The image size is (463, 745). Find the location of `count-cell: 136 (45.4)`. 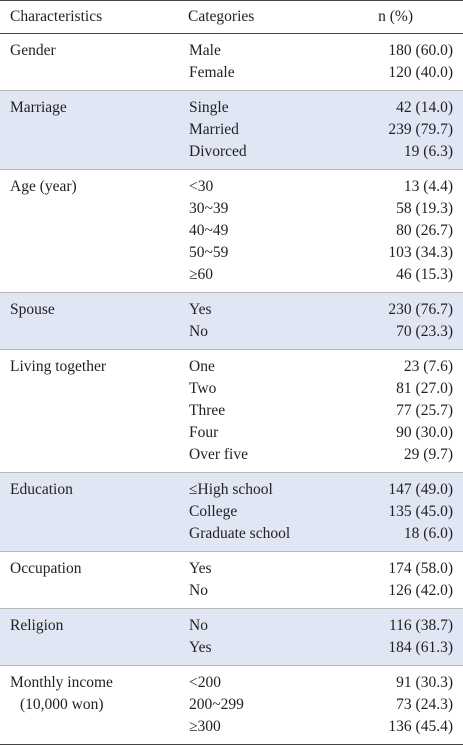

count-cell: 136 (45.4) is located at coordinates (420, 726).